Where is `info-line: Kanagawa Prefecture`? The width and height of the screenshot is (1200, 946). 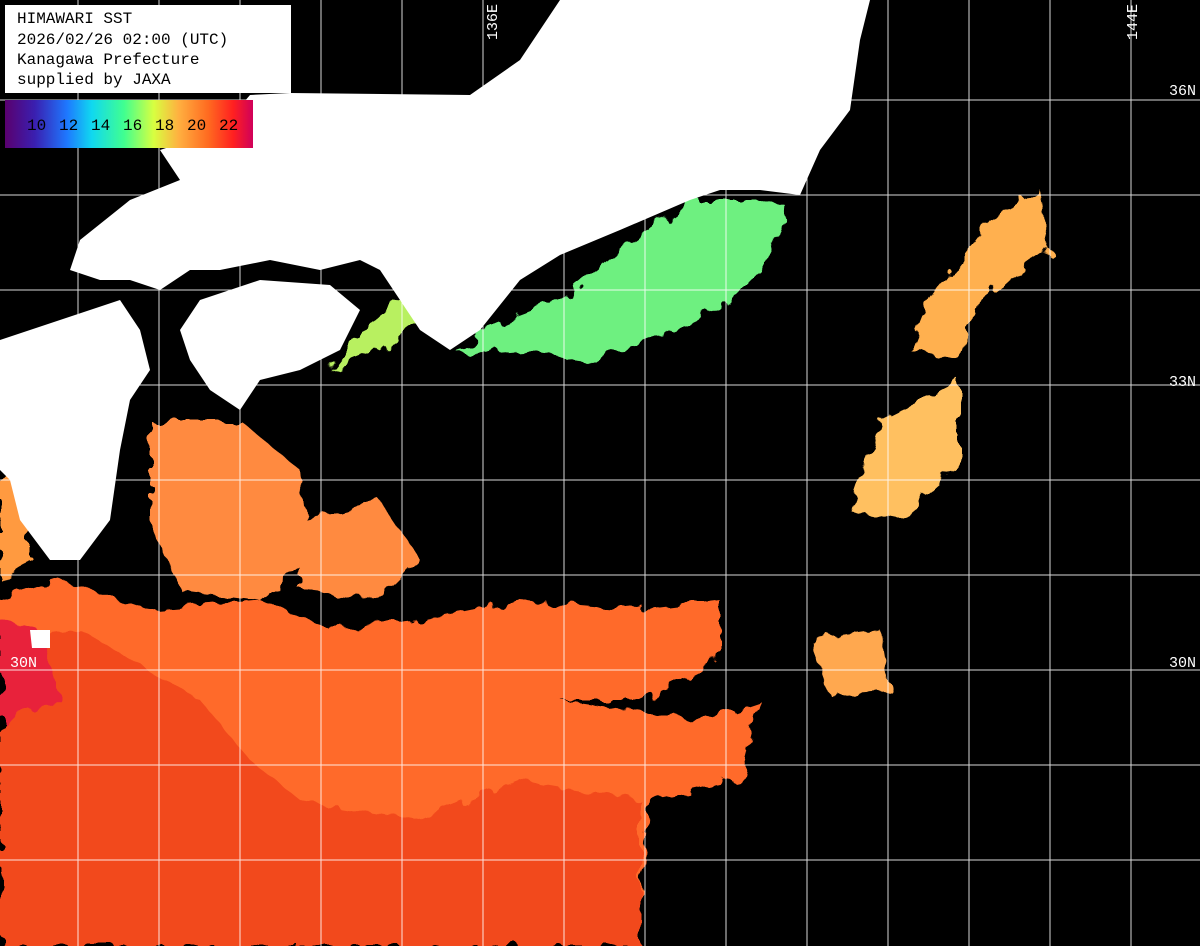
info-line: Kanagawa Prefecture is located at coordinates (108, 60).